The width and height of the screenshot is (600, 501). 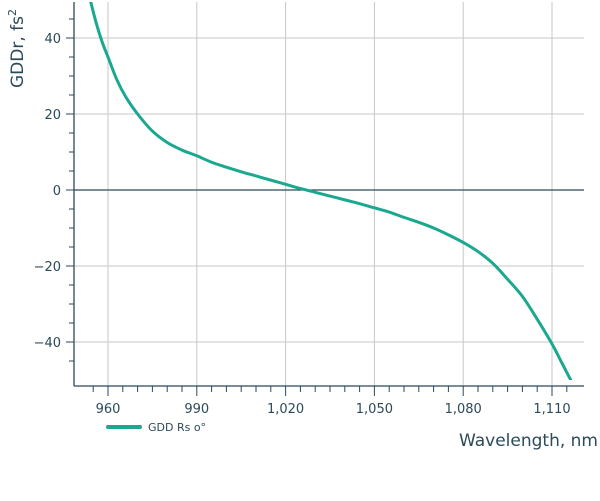 What do you see at coordinates (177, 427) in the screenshot?
I see `legend-label: GDD Rs o°` at bounding box center [177, 427].